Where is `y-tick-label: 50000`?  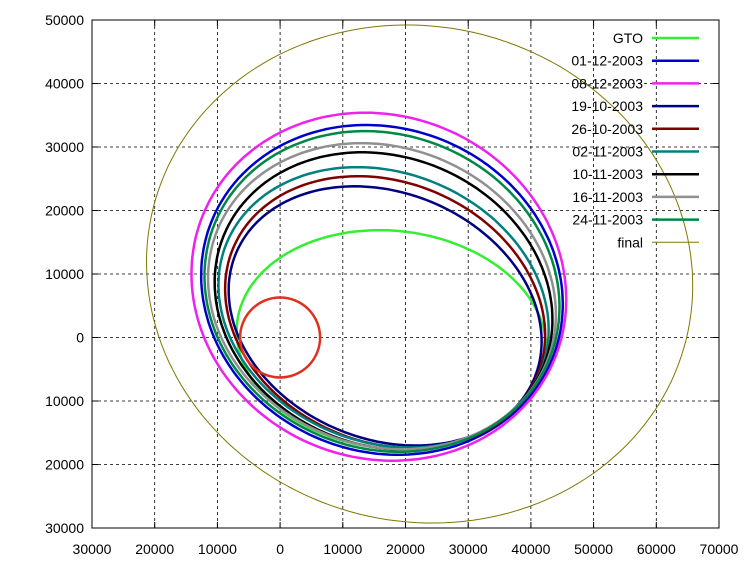 y-tick-label: 50000 is located at coordinates (64, 20).